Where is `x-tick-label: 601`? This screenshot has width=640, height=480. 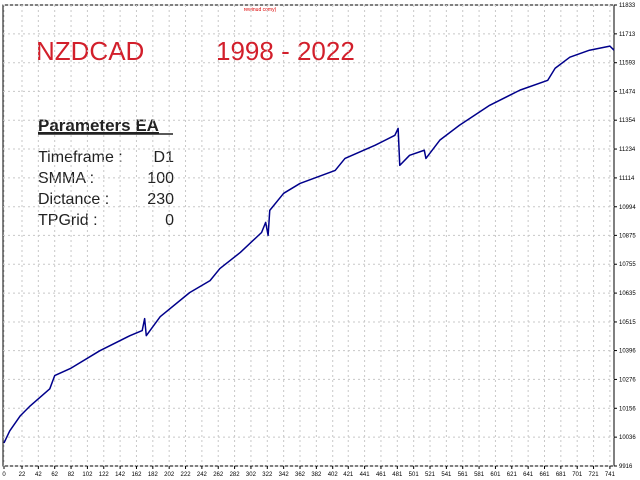
x-tick-label: 601 is located at coordinates (495, 475).